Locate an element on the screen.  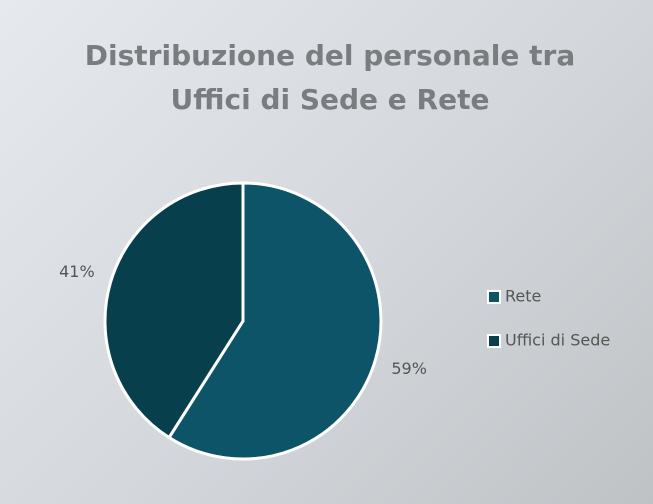
pie-slice is located at coordinates (174, 310).